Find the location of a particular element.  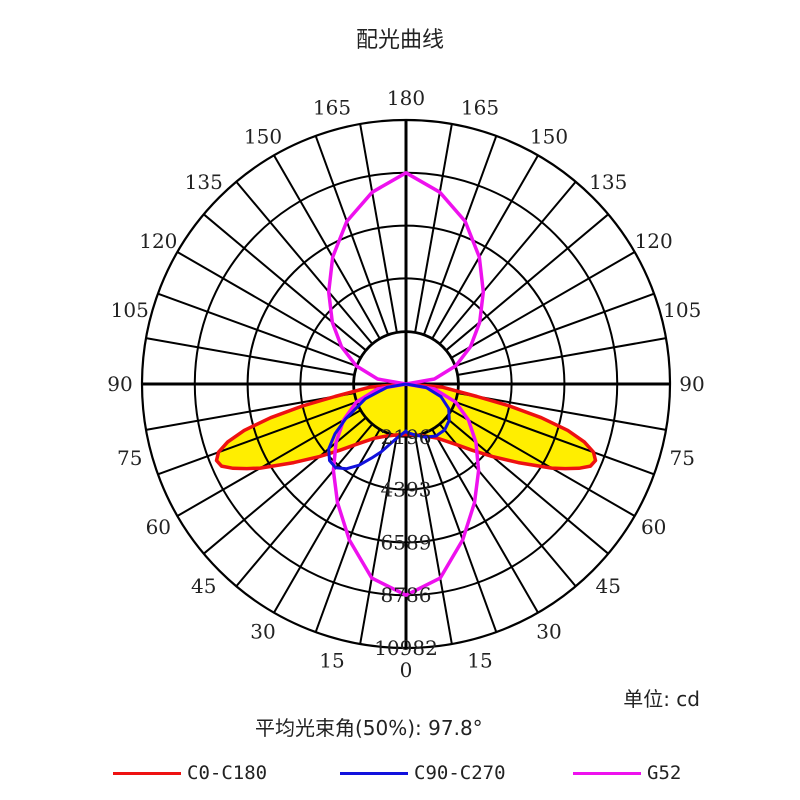

radial-tick-label: 2196 is located at coordinates (406, 437).